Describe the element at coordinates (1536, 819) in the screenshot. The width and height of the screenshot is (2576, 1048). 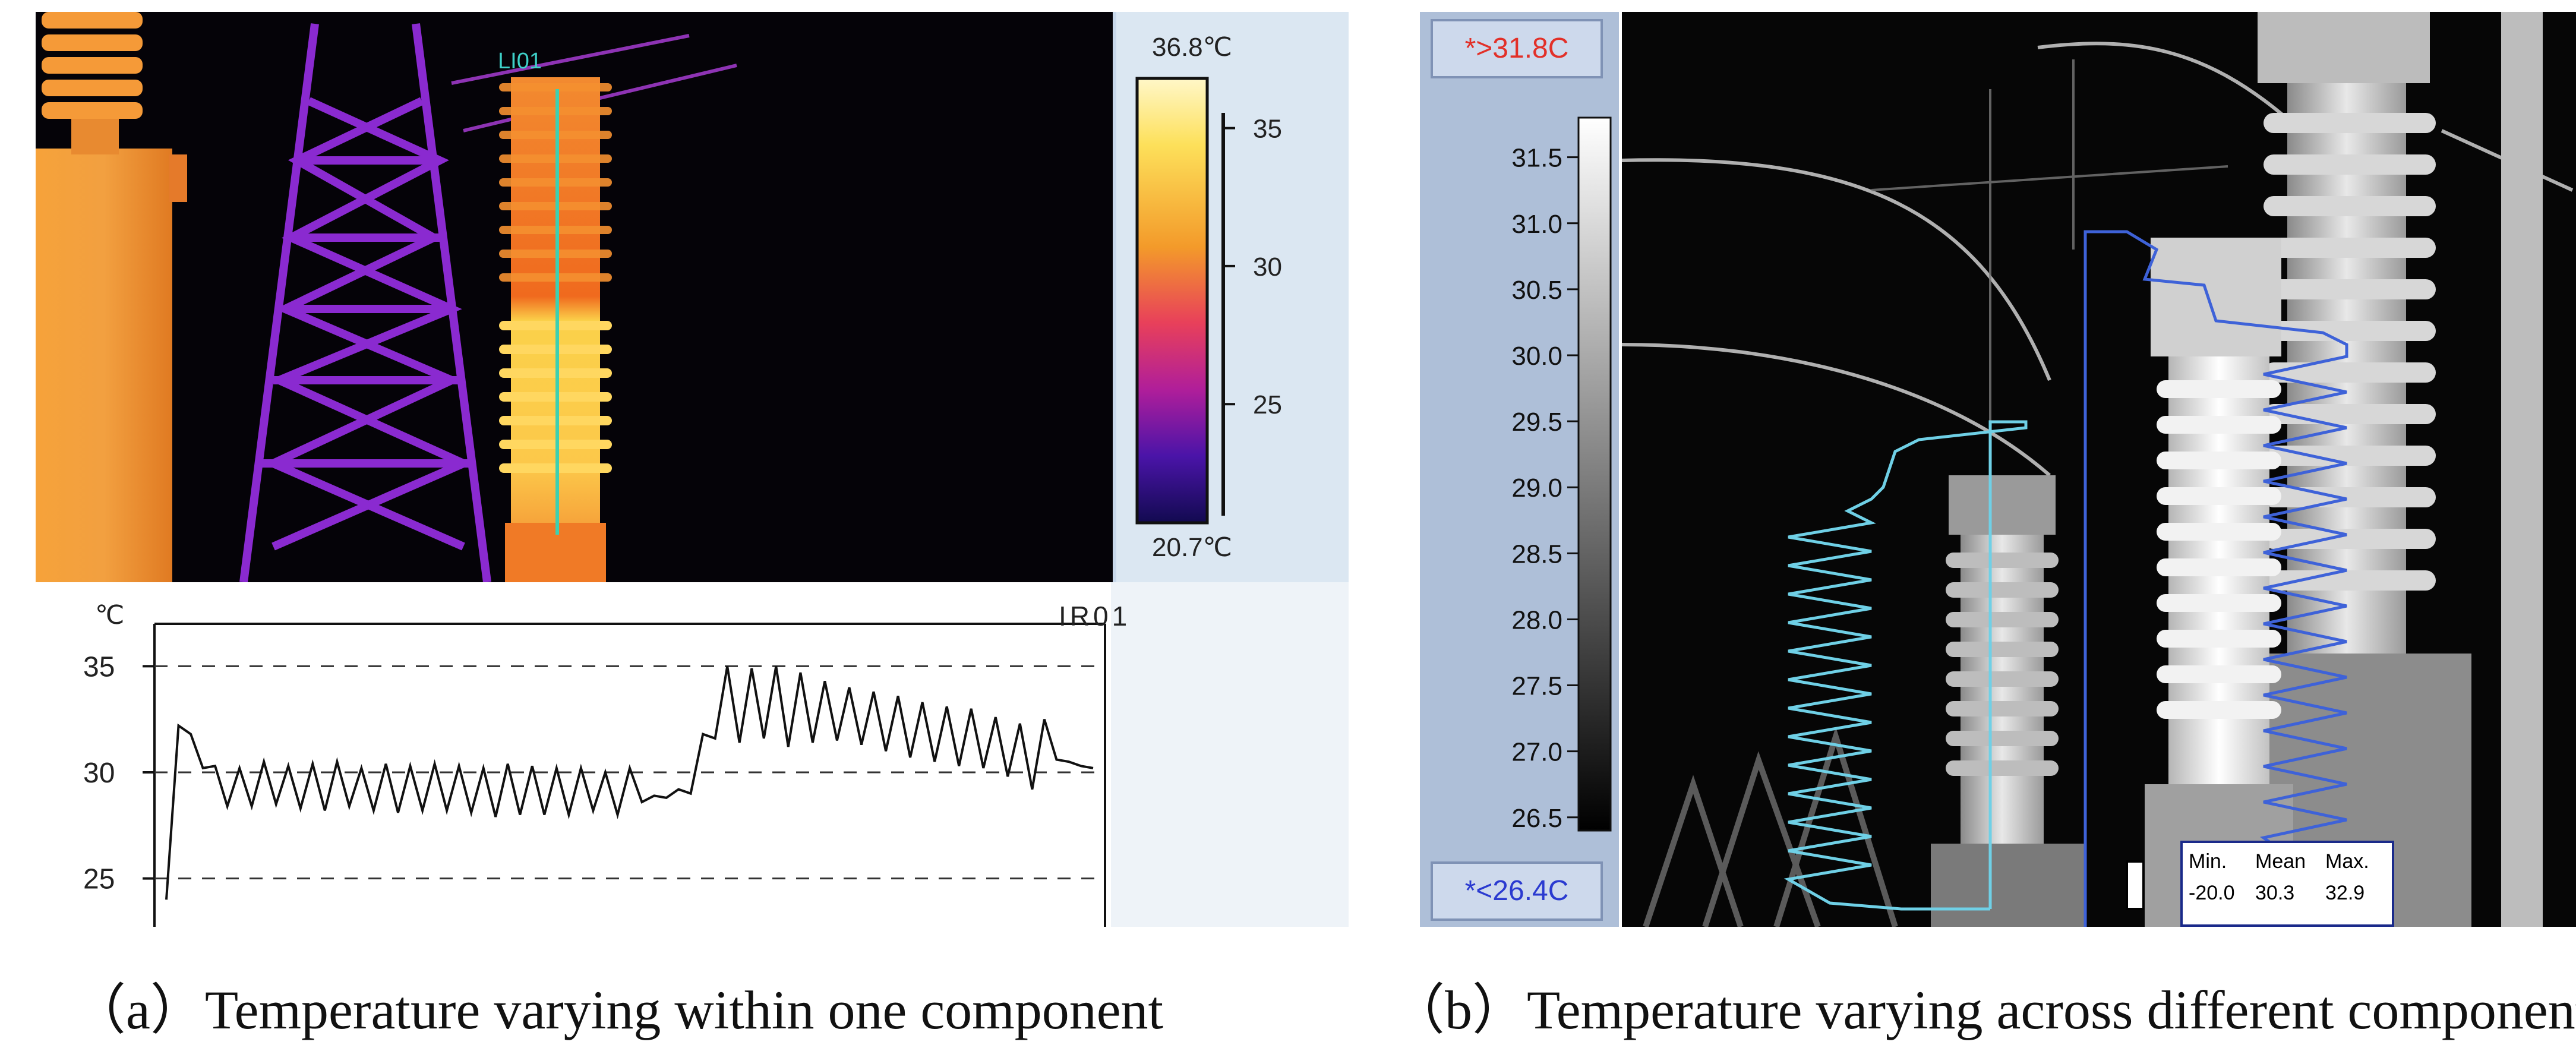
I see `grayscale-tick-label: 26.5` at that location.